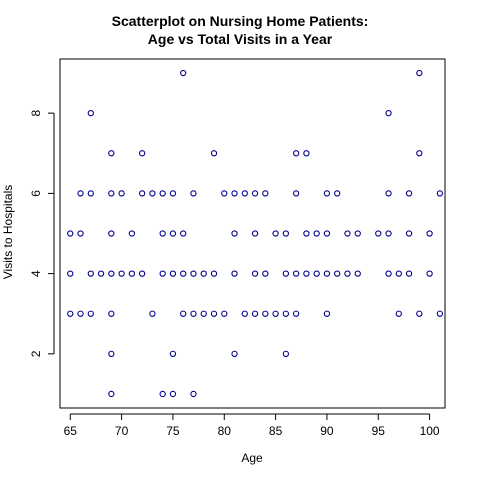  Describe the element at coordinates (327, 431) in the screenshot. I see `x-tick-label: 90` at that location.